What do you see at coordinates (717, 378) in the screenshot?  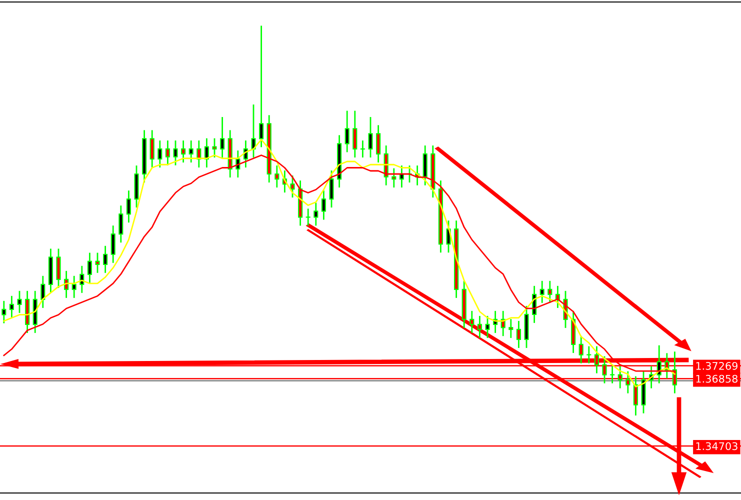 I see `y-tick-label: 1.36858` at bounding box center [717, 378].